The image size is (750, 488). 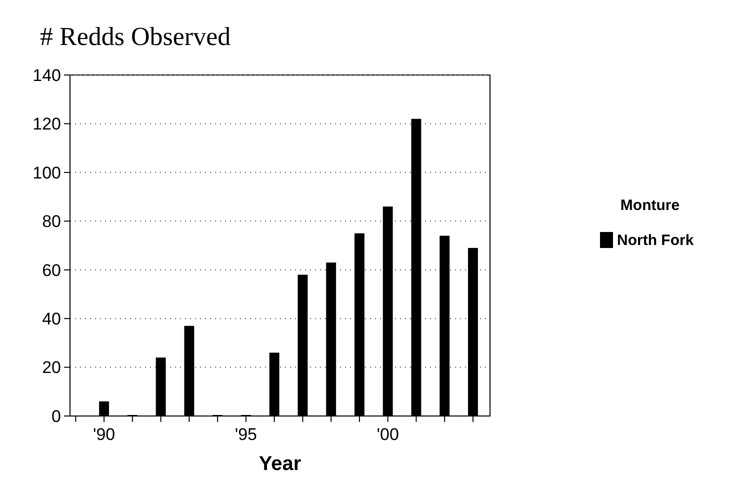 What do you see at coordinates (51, 270) in the screenshot?
I see `y-tick-label: 60` at bounding box center [51, 270].